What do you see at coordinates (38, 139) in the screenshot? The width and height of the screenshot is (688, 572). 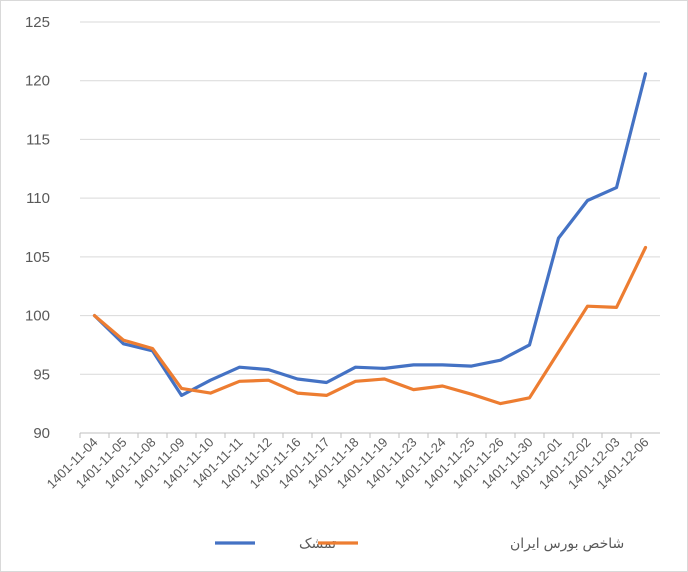 I see `y-tick-label: 115` at bounding box center [38, 139].